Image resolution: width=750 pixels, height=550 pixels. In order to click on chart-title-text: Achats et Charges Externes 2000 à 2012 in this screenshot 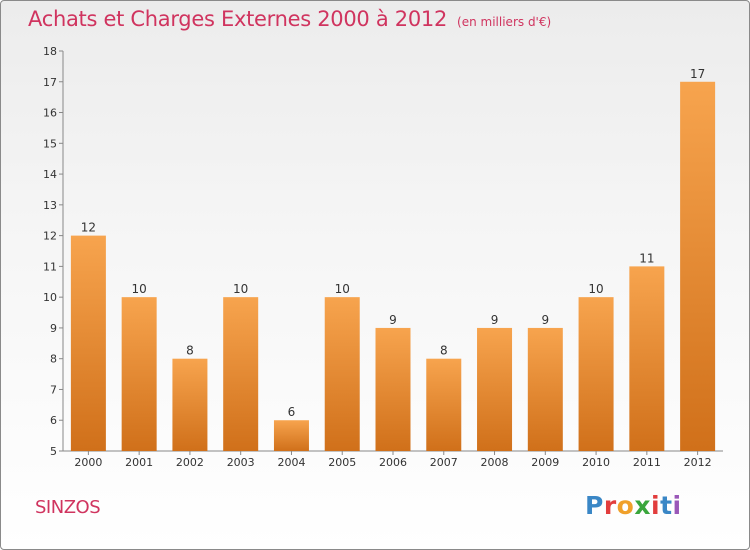, I will do `click(238, 19)`.